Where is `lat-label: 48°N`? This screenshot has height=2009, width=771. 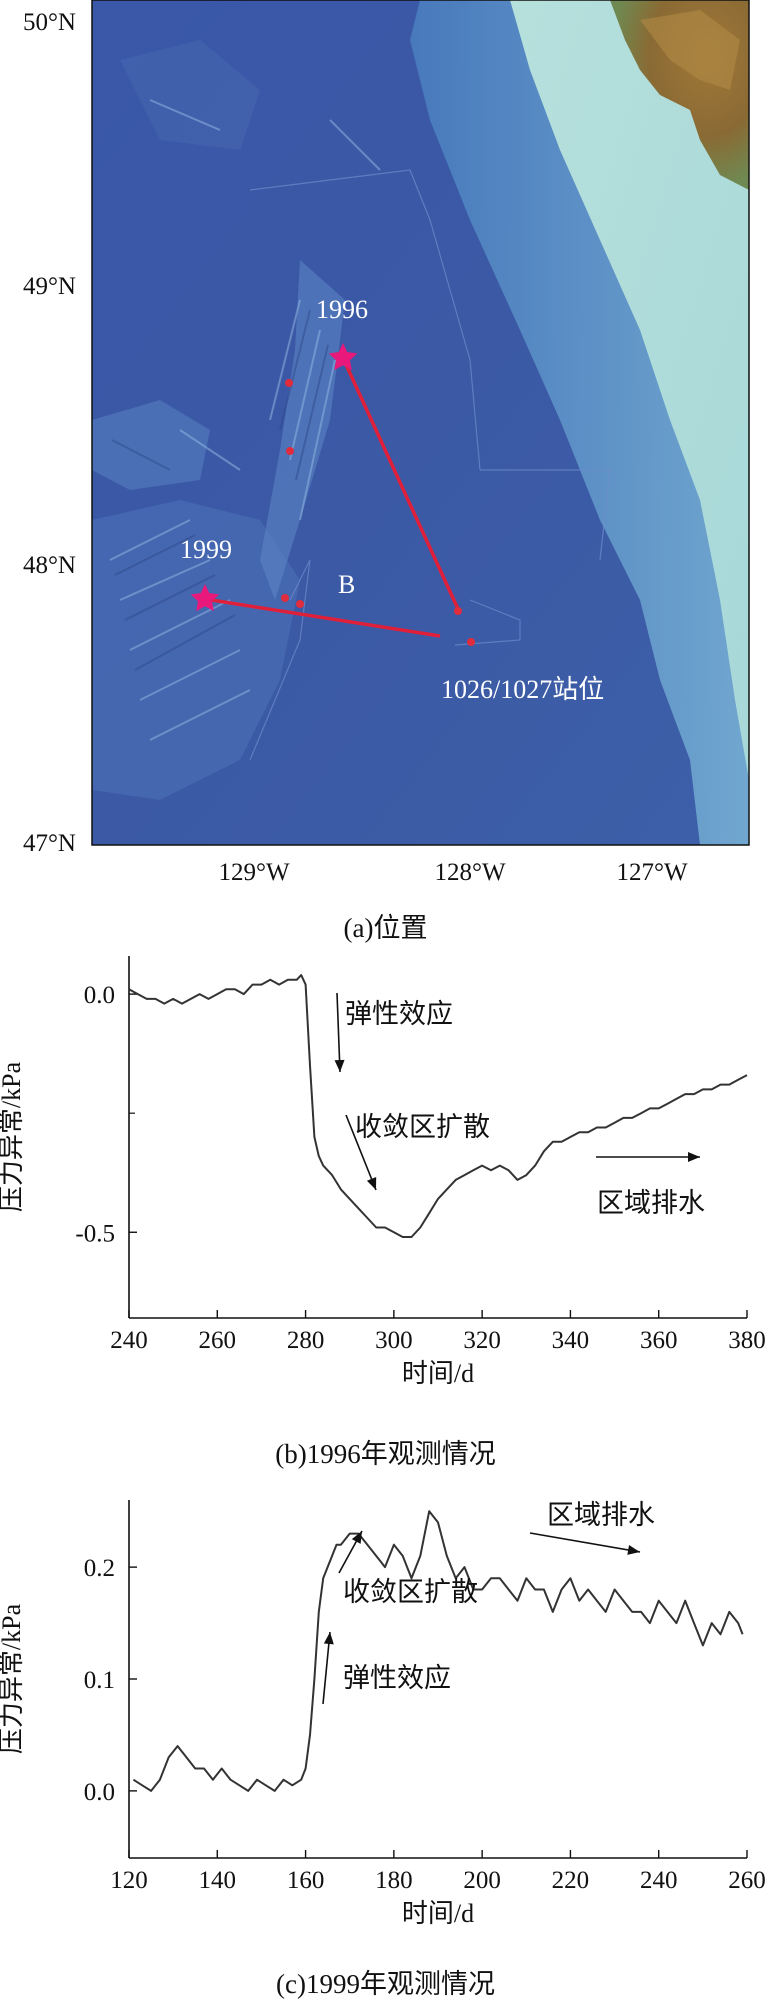
lat-label: 48°N is located at coordinates (49, 565).